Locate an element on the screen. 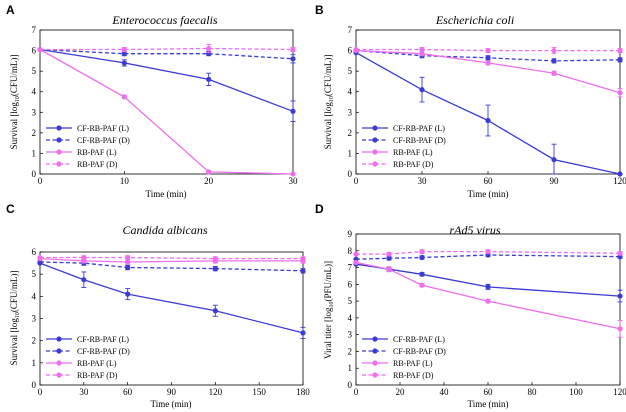  series-rb-paf-d is located at coordinates (171, 258).